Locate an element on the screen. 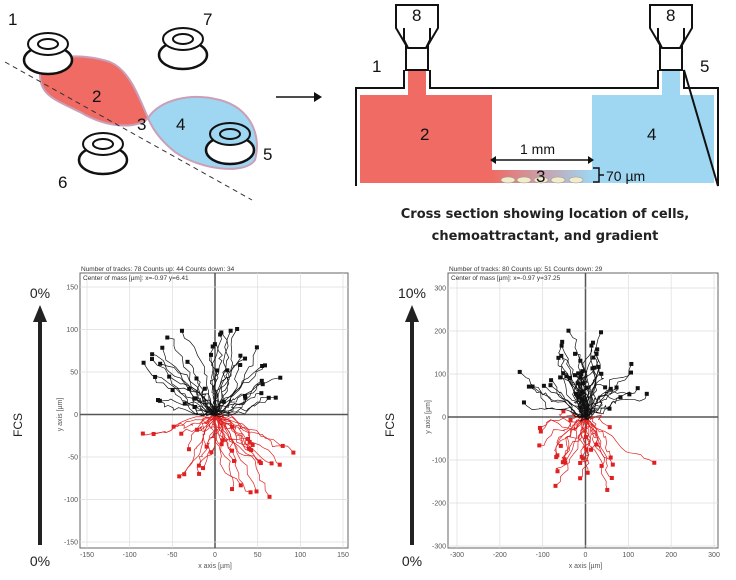  arrow-up-icon is located at coordinates (40, 425).